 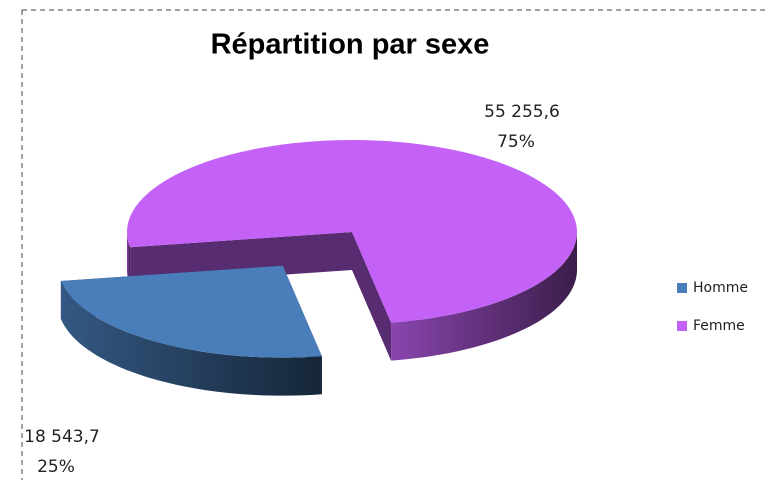 What do you see at coordinates (720, 288) in the screenshot?
I see `legend-label: Homme` at bounding box center [720, 288].